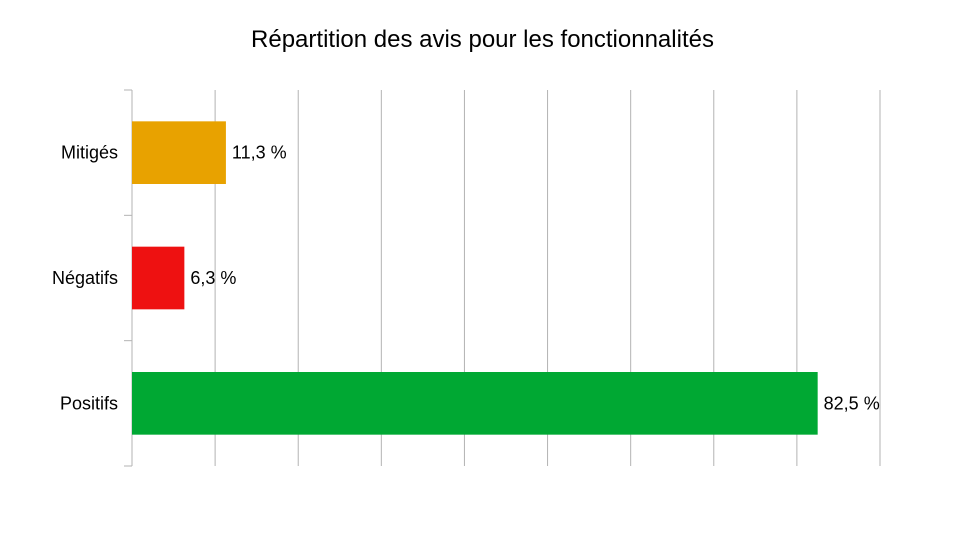 This screenshot has width=965, height=543. Describe the element at coordinates (85, 278) in the screenshot. I see `category-label: Négatifs` at that location.